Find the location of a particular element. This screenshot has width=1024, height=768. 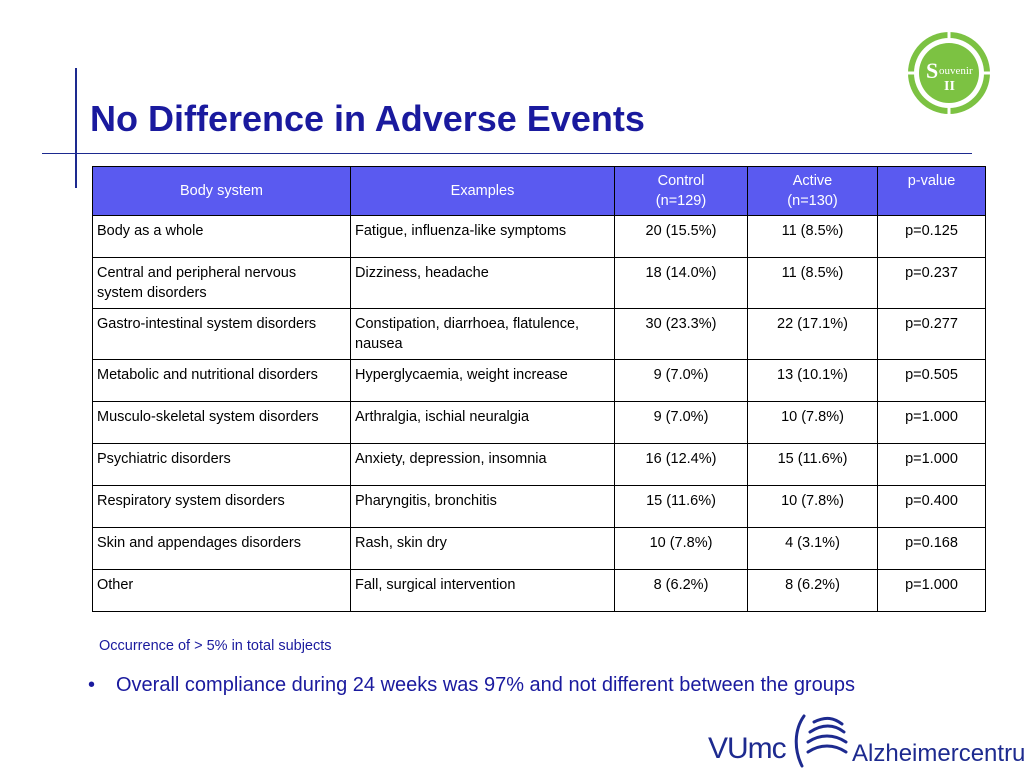

cell-examples: Dizziness, headache is located at coordinates (482, 283).